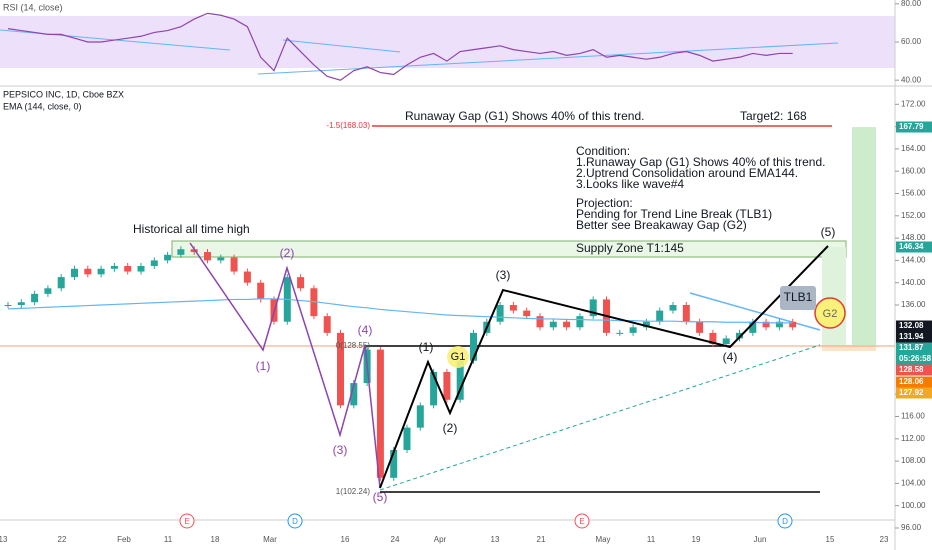  Describe the element at coordinates (913, 505) in the screenshot. I see `y-tick-label: 100.00` at that location.